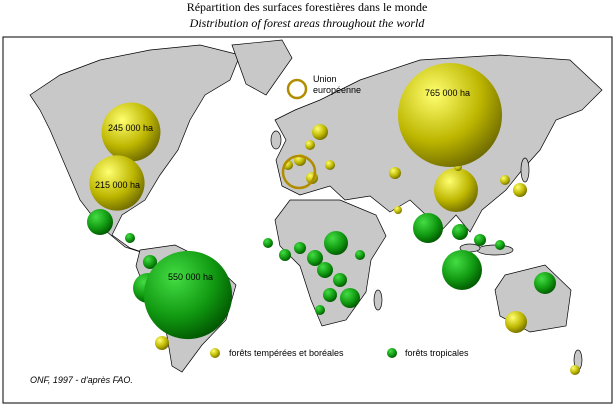 This screenshot has height=405, width=615. Describe the element at coordinates (286, 353) in the screenshot. I see `legend-label: forêts tempérées et boréales` at that location.